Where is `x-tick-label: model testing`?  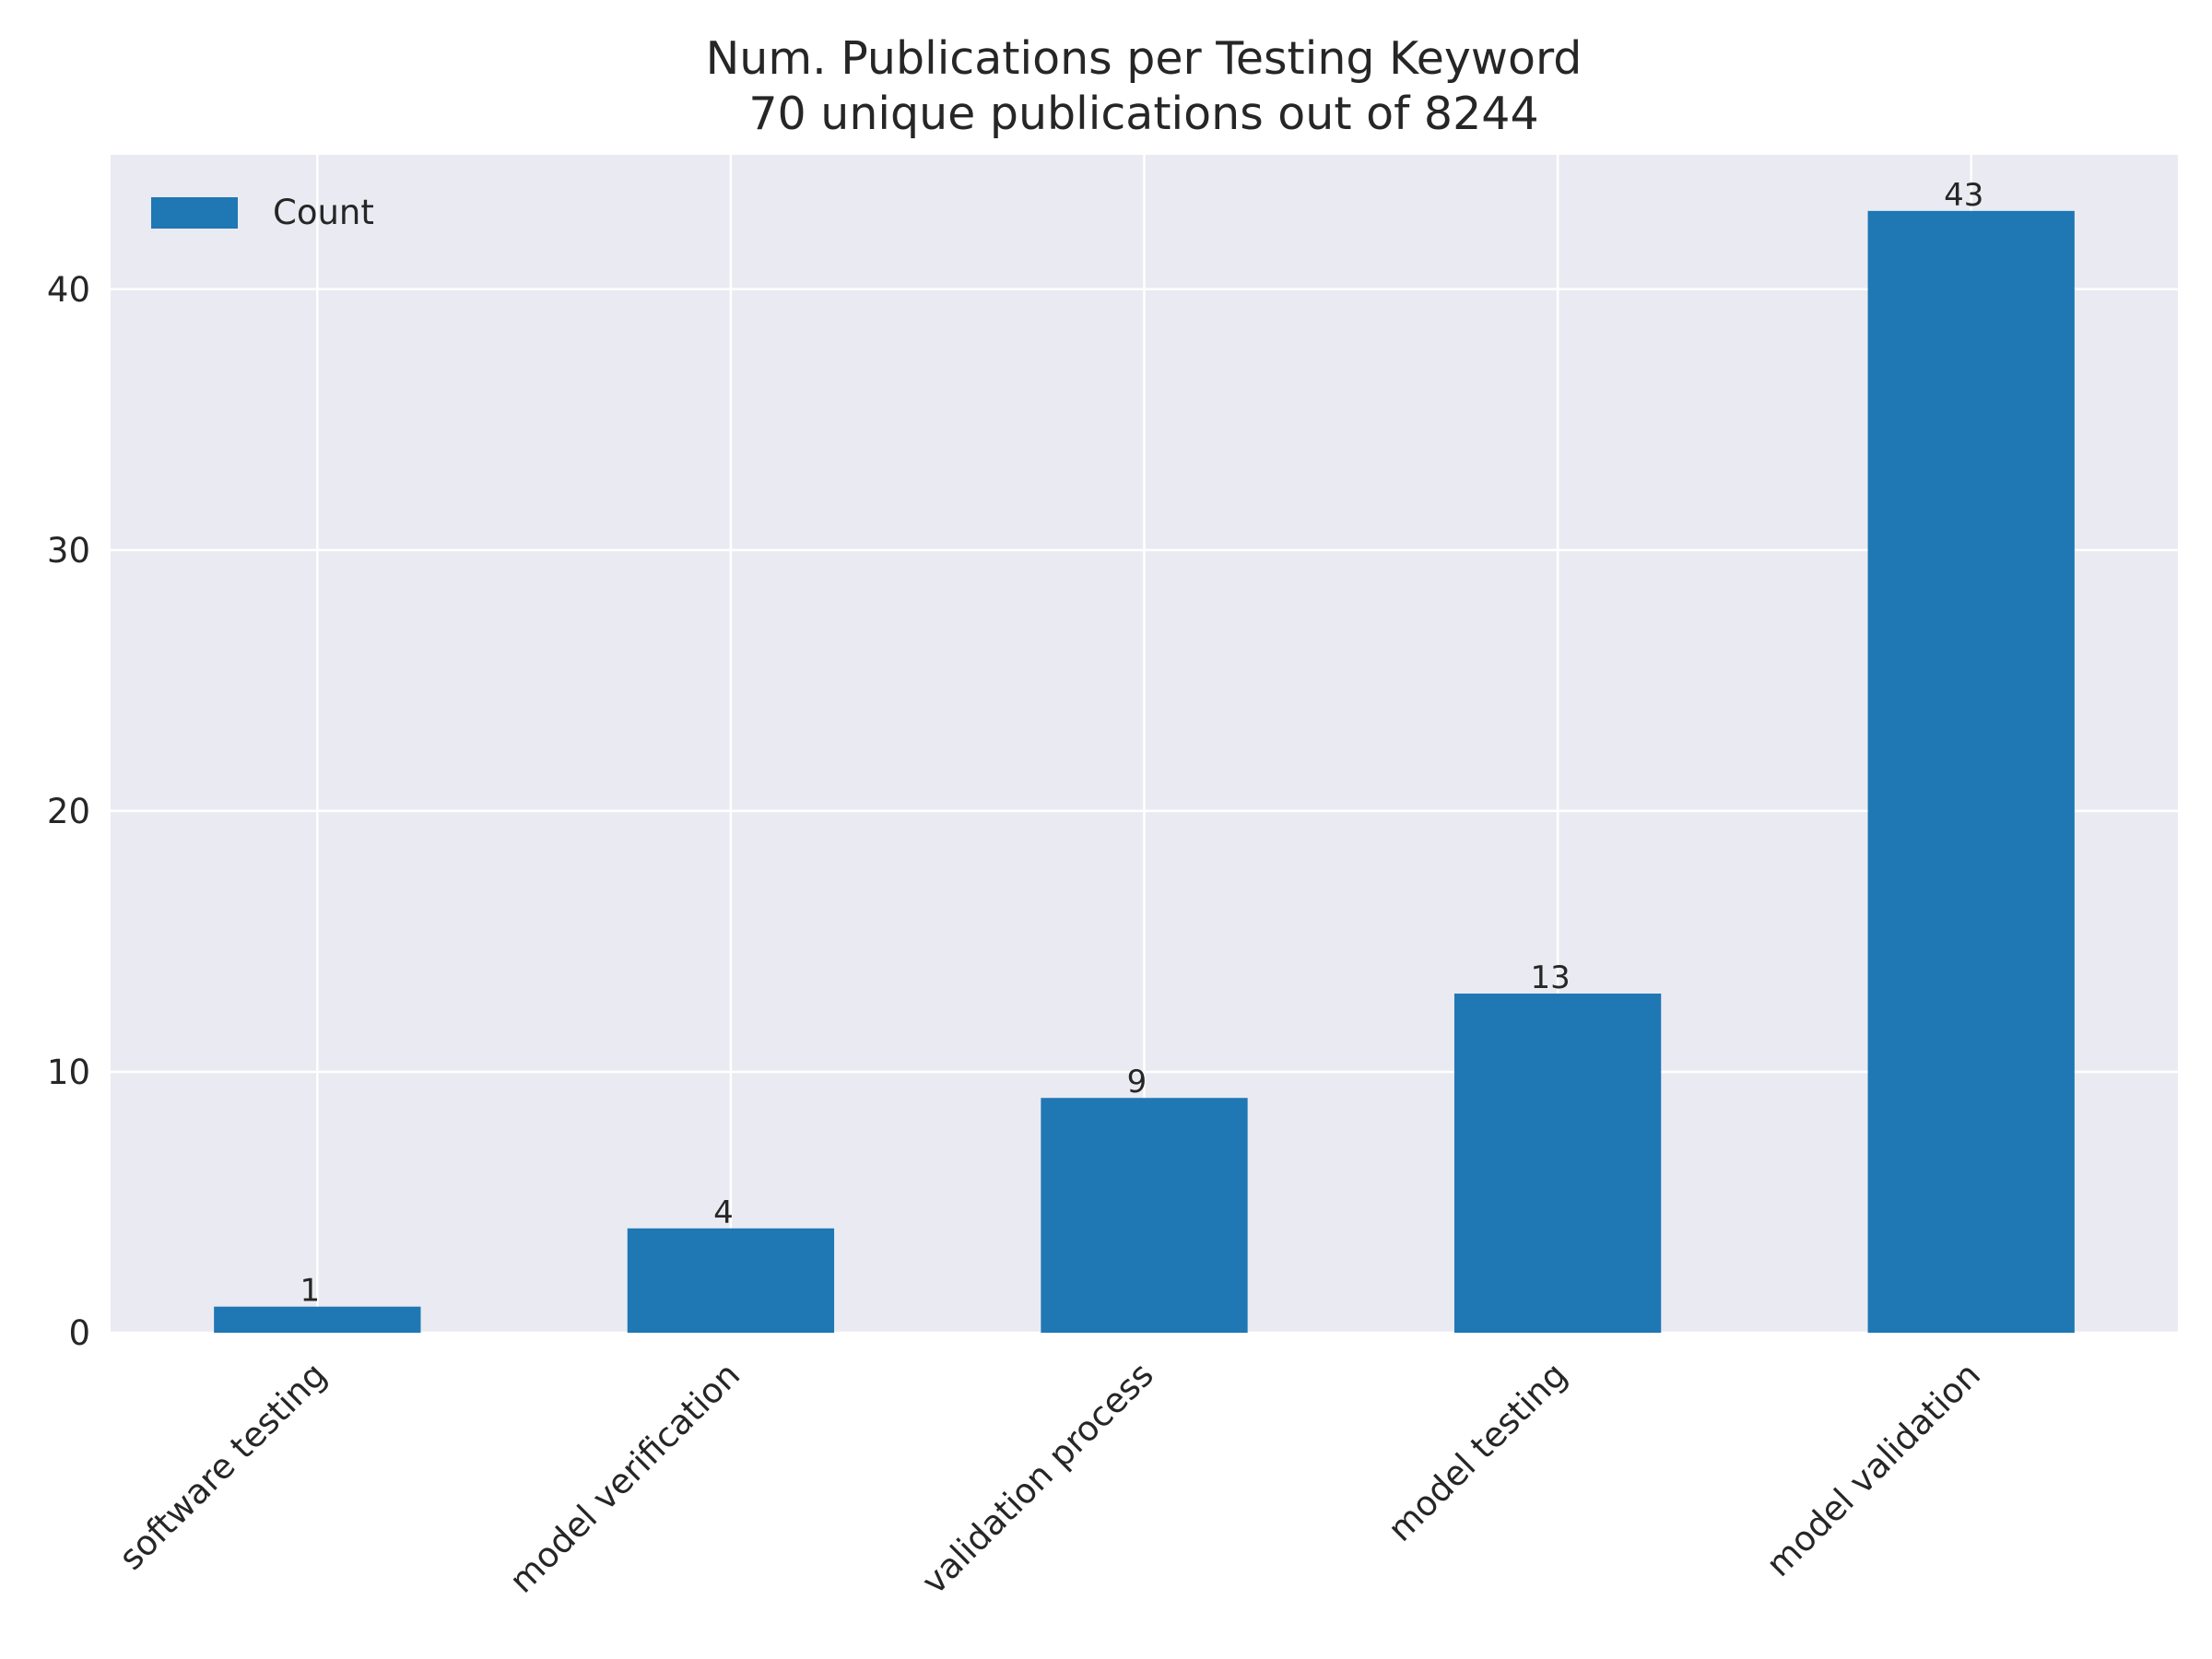
x-tick-label: model testing is located at coordinates (1478, 1452).